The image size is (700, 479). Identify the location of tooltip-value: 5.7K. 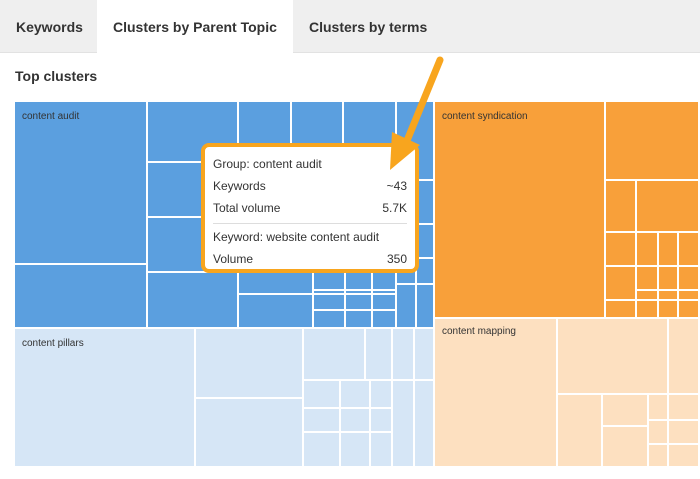
(394, 208).